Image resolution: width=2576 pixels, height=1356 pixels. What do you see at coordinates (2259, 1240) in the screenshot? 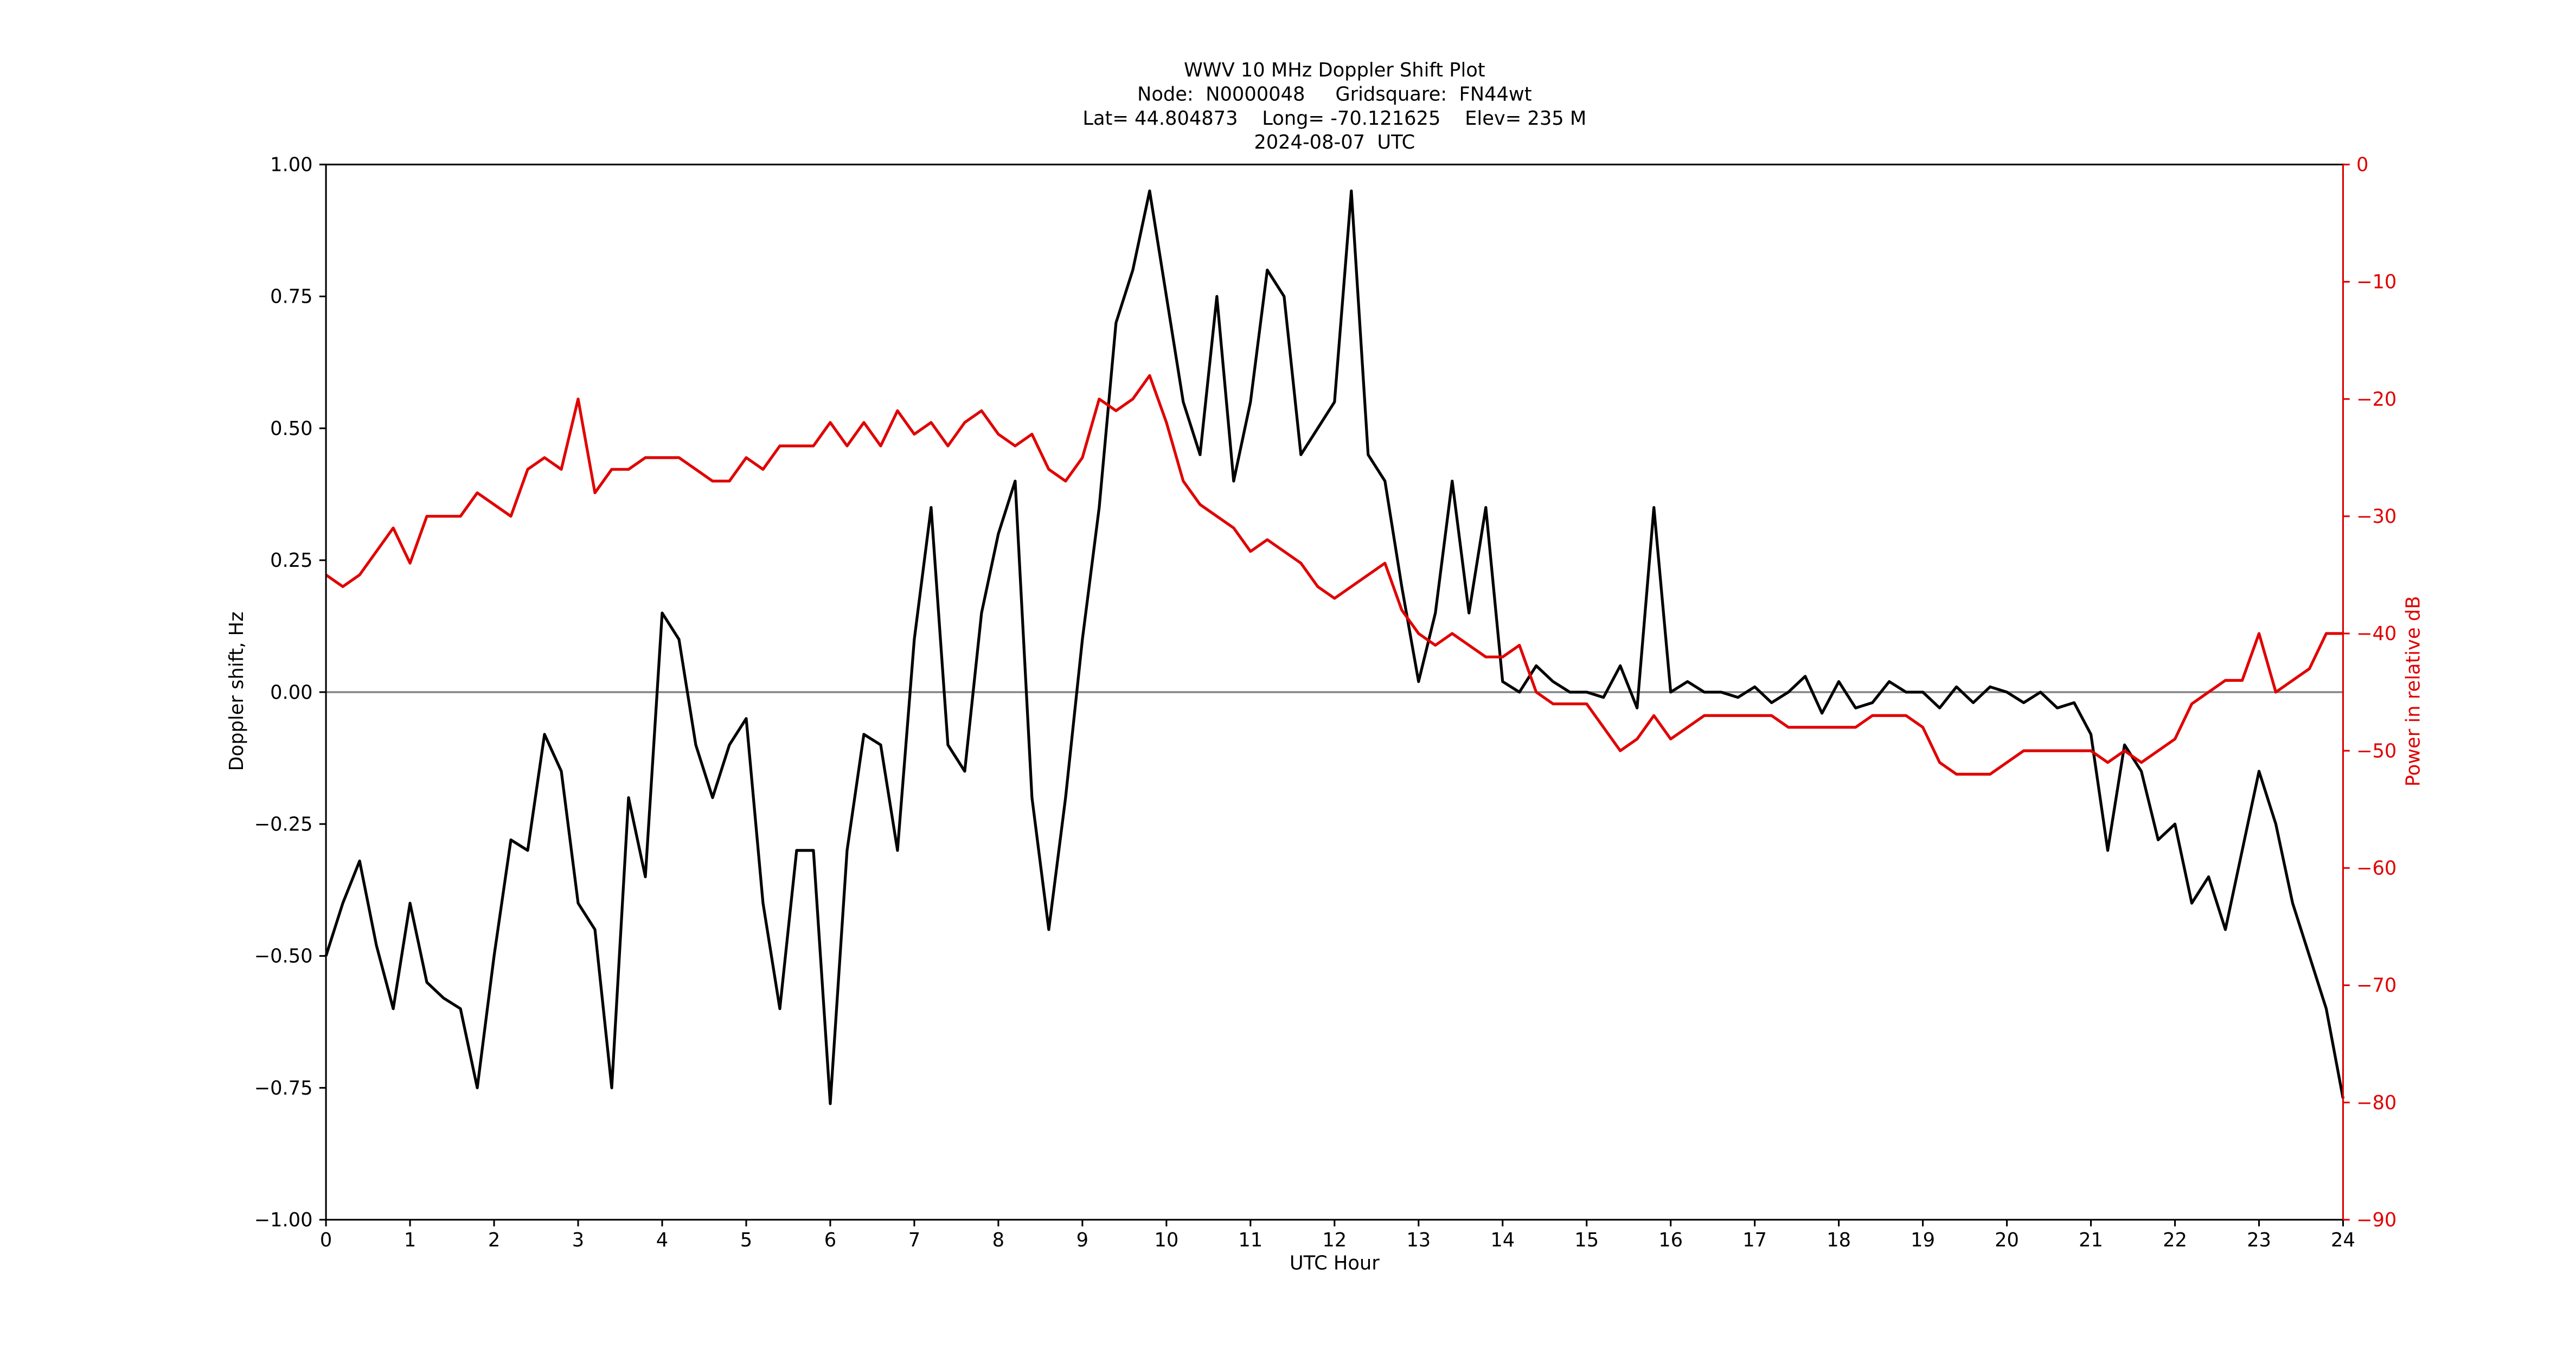
I see `x-tick-label: 23` at bounding box center [2259, 1240].